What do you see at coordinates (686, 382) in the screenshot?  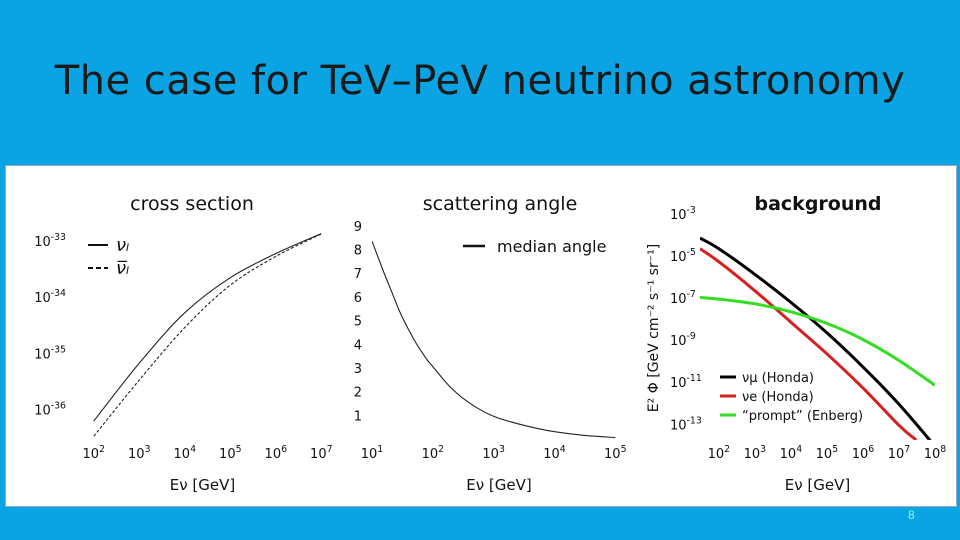 I see `y-tick-label: 10⁻¹¹` at bounding box center [686, 382].